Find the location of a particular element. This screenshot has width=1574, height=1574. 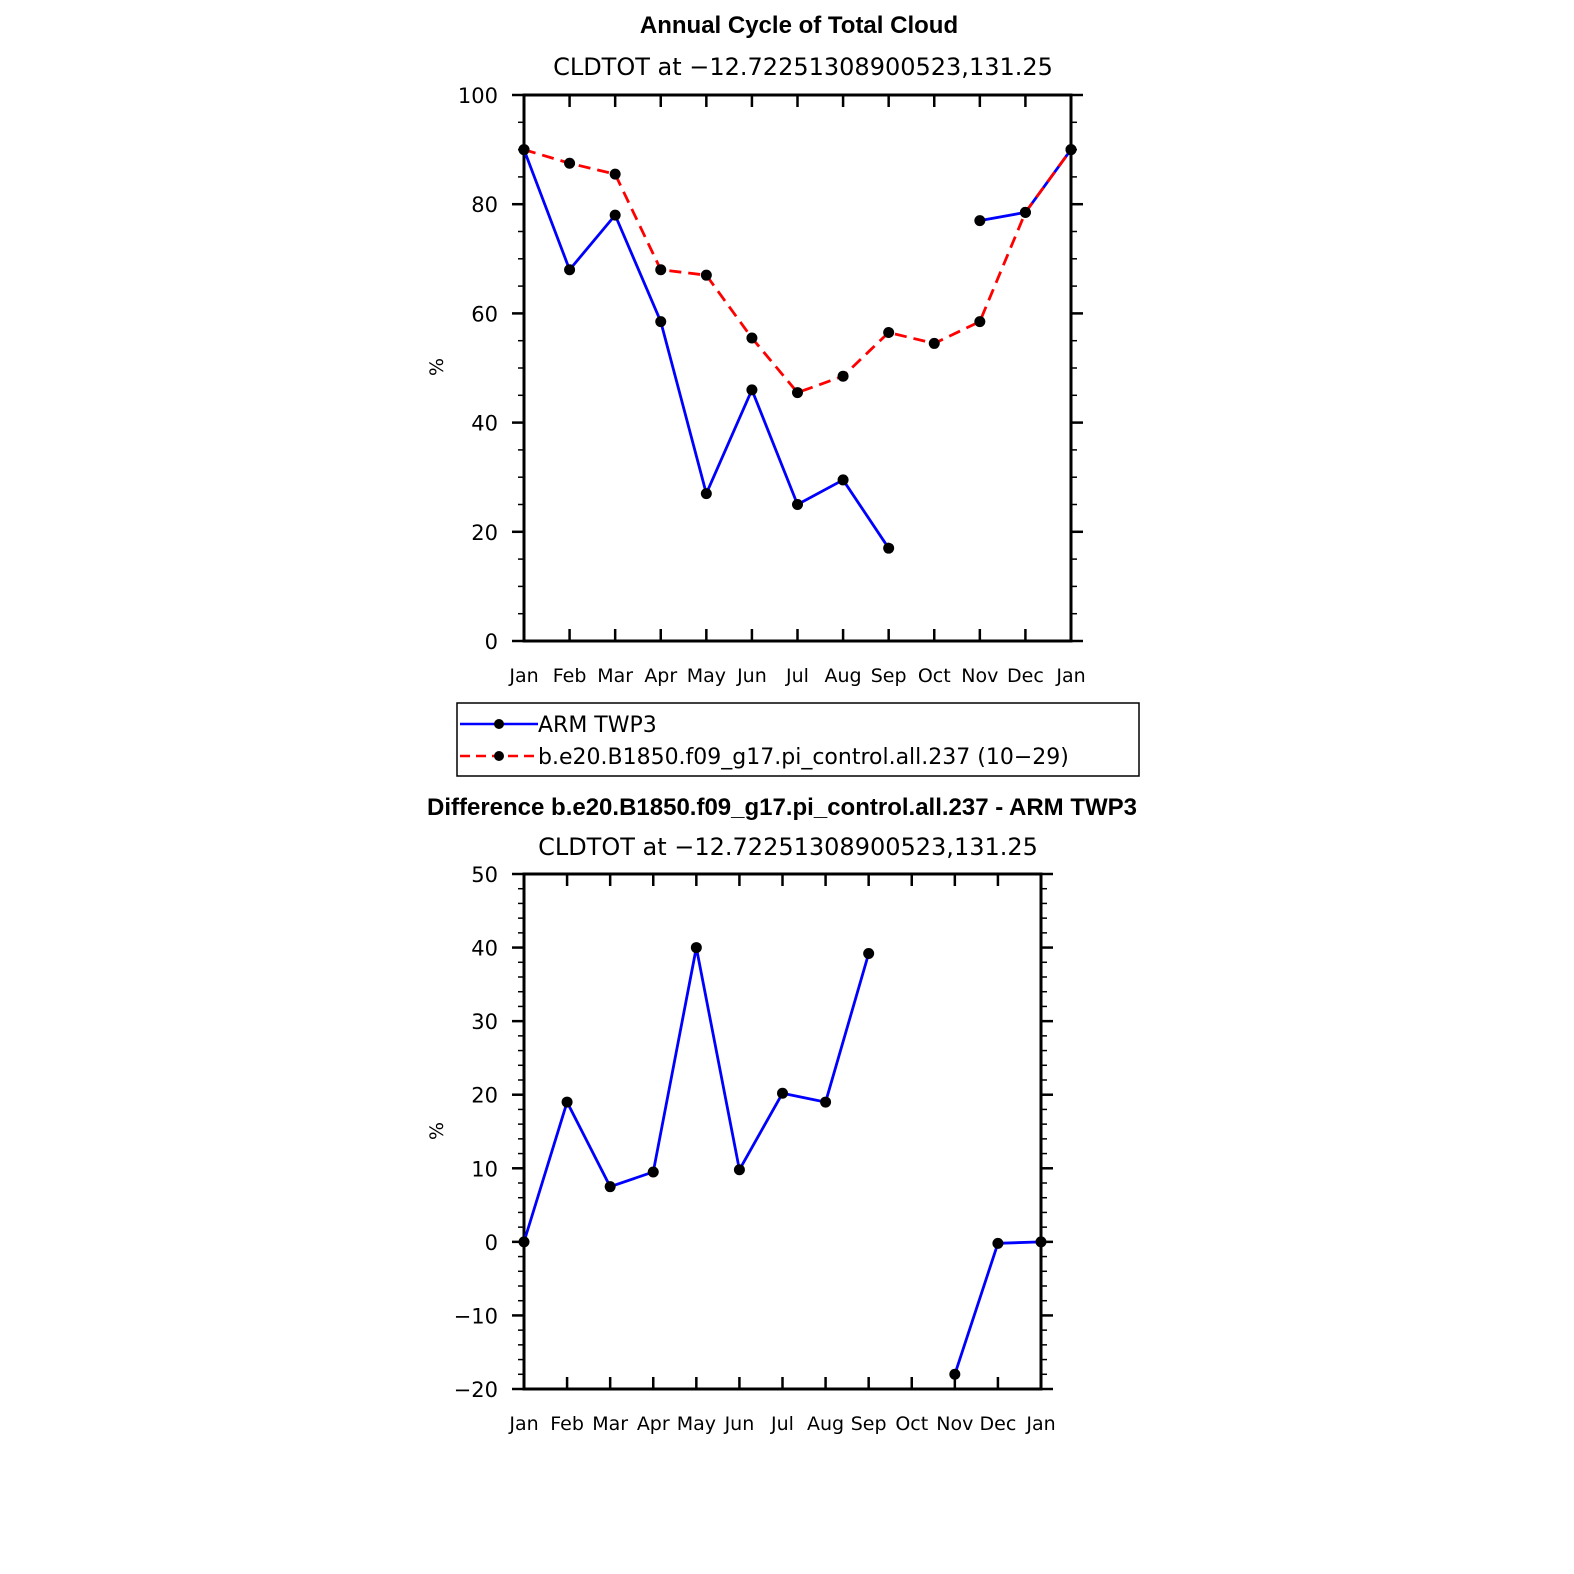

y-tick-label: 10 is located at coordinates (484, 1169).